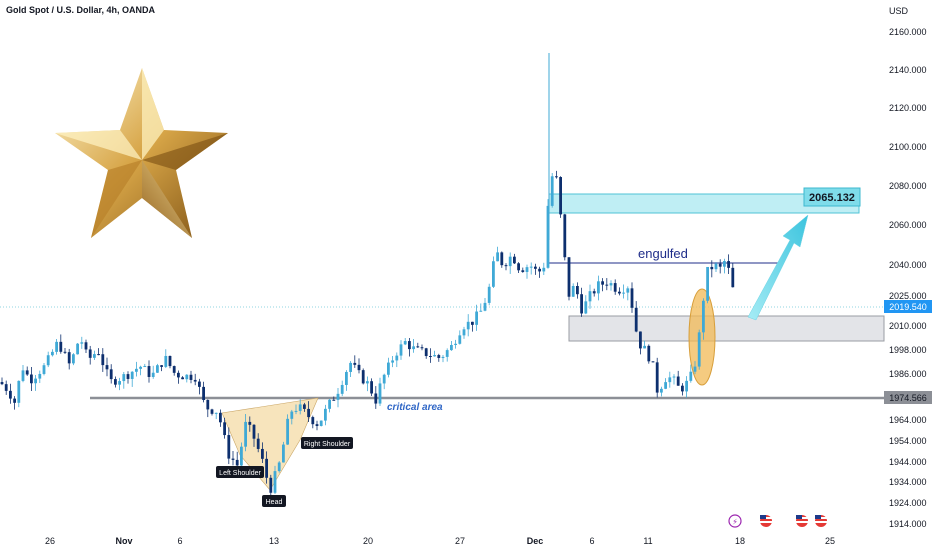 The height and width of the screenshot is (550, 932). I want to click on demand-zone, so click(726, 328).